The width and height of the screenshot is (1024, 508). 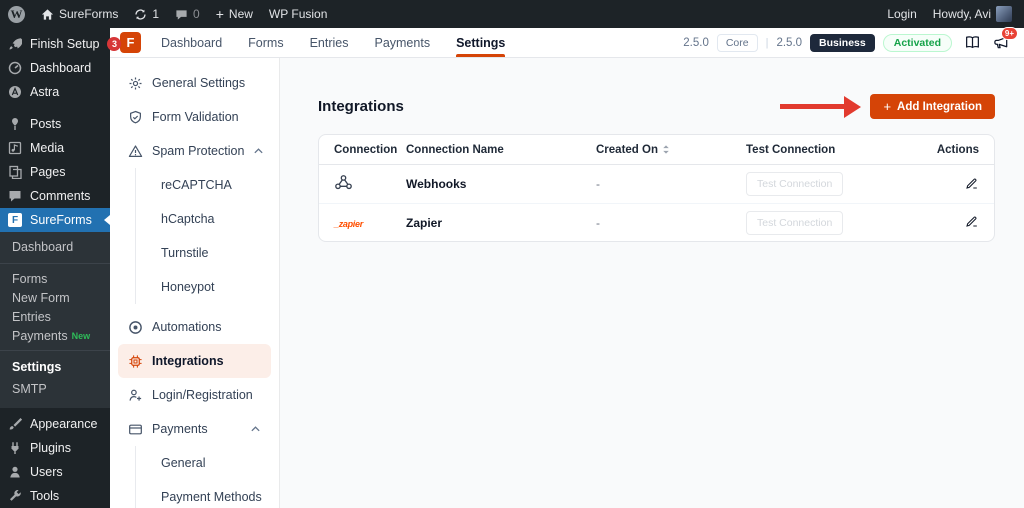 I want to click on settings-item-recaptcha: reCAPTCHA, so click(x=207, y=185).